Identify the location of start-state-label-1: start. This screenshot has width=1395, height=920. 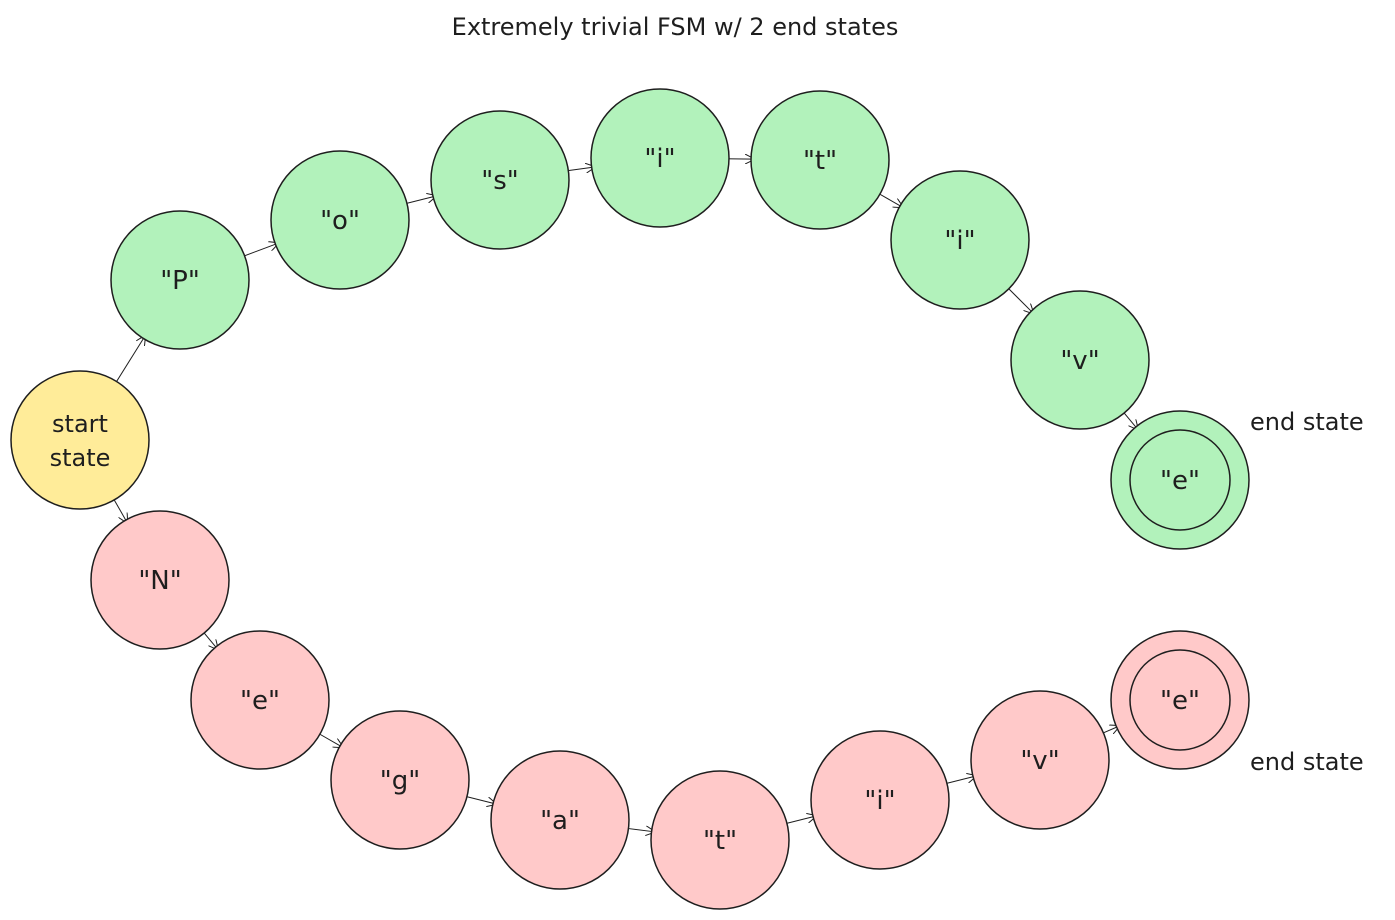
(80, 424).